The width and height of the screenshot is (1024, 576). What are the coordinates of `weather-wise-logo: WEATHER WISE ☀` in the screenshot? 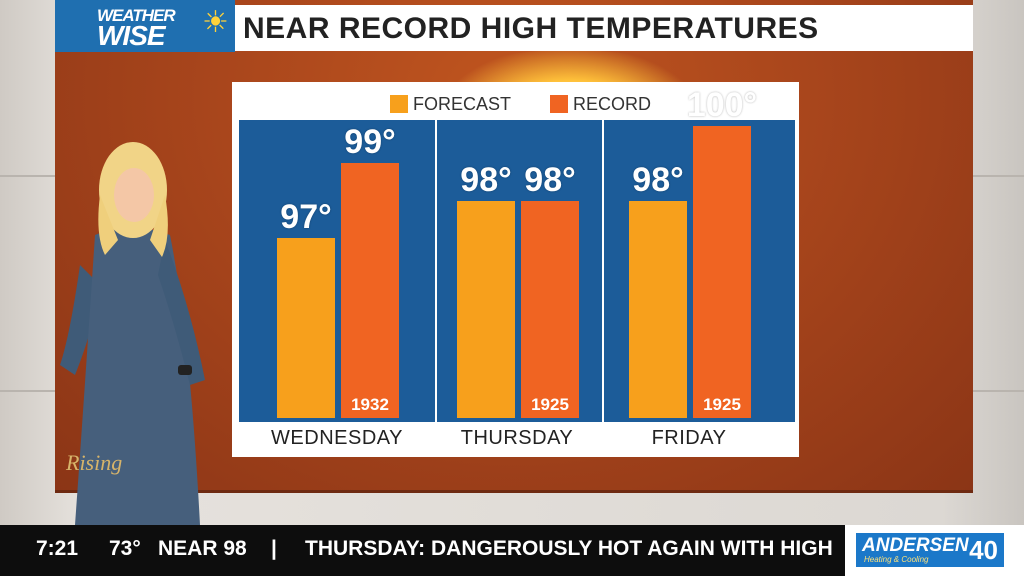 It's located at (145, 26).